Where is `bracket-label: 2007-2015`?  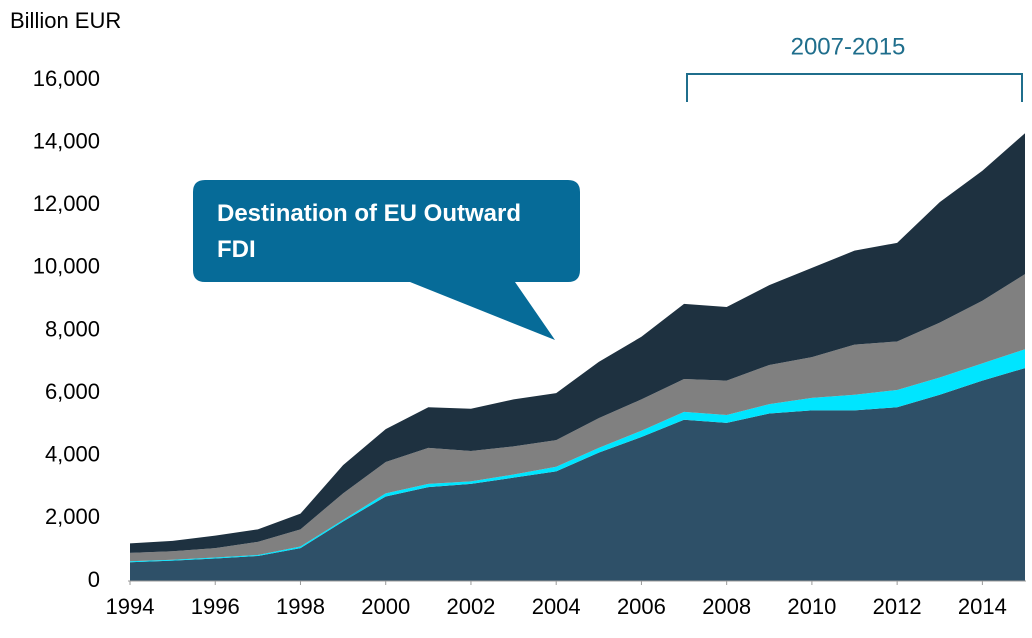 bracket-label: 2007-2015 is located at coordinates (848, 46).